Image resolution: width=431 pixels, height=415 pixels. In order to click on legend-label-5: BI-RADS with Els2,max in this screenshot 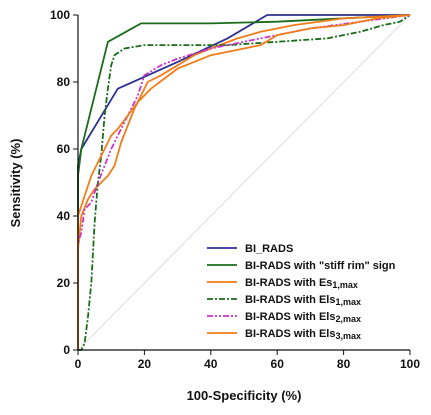, I will do `click(303, 317)`.